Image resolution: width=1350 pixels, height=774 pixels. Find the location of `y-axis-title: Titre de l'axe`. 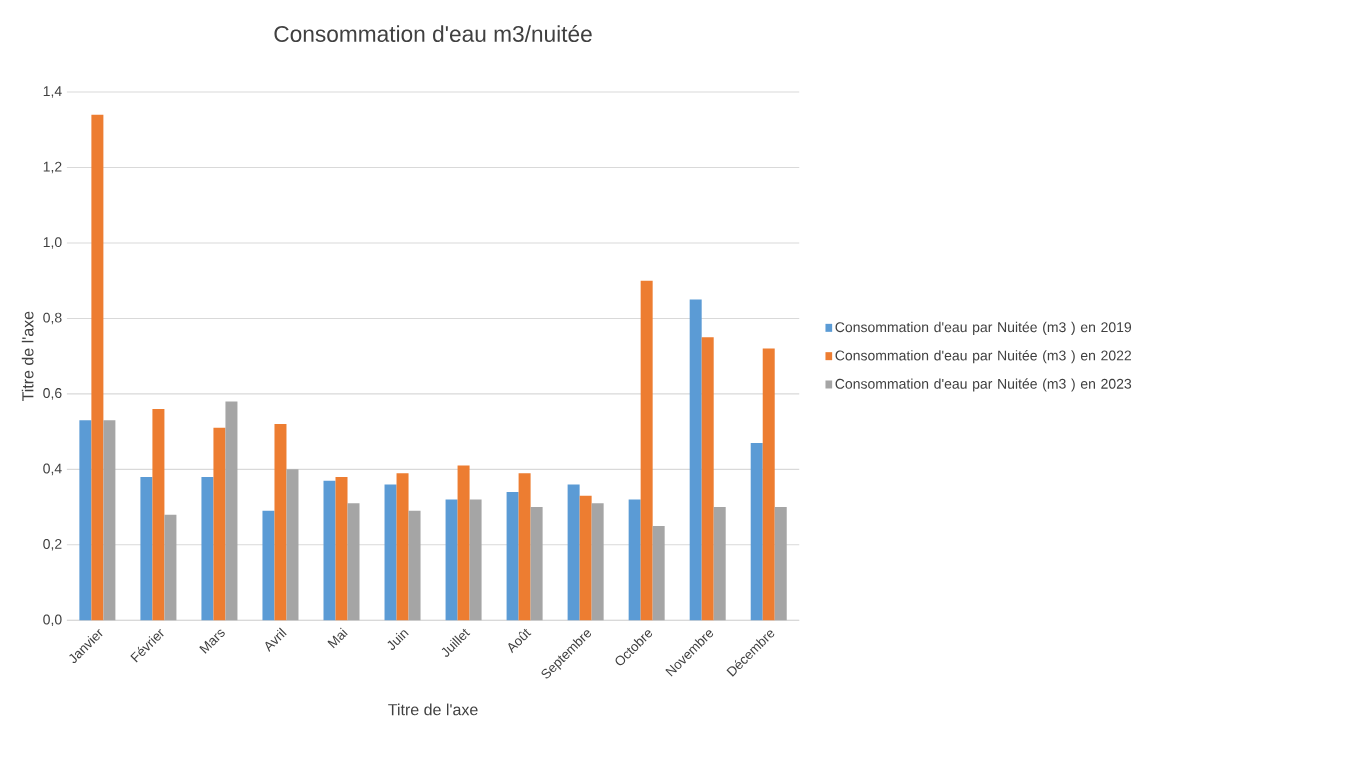

y-axis-title: Titre de l'axe is located at coordinates (27, 356).